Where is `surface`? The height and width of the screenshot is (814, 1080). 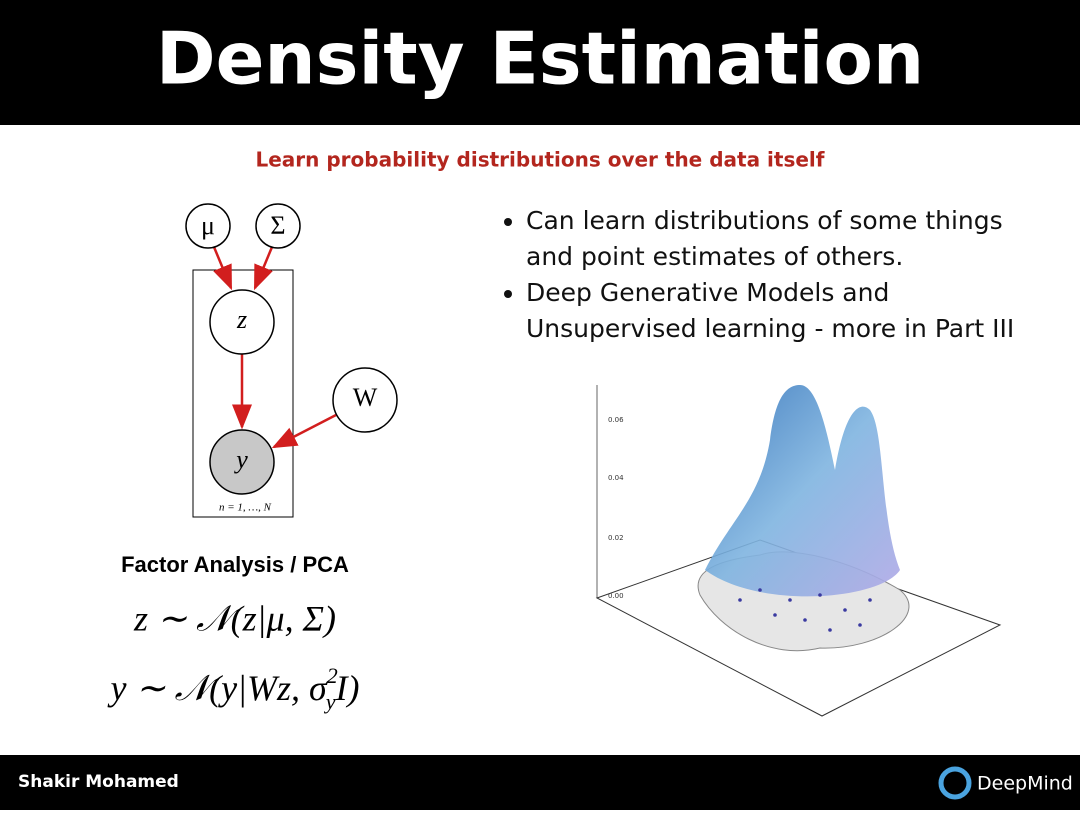
surface is located at coordinates (802, 491).